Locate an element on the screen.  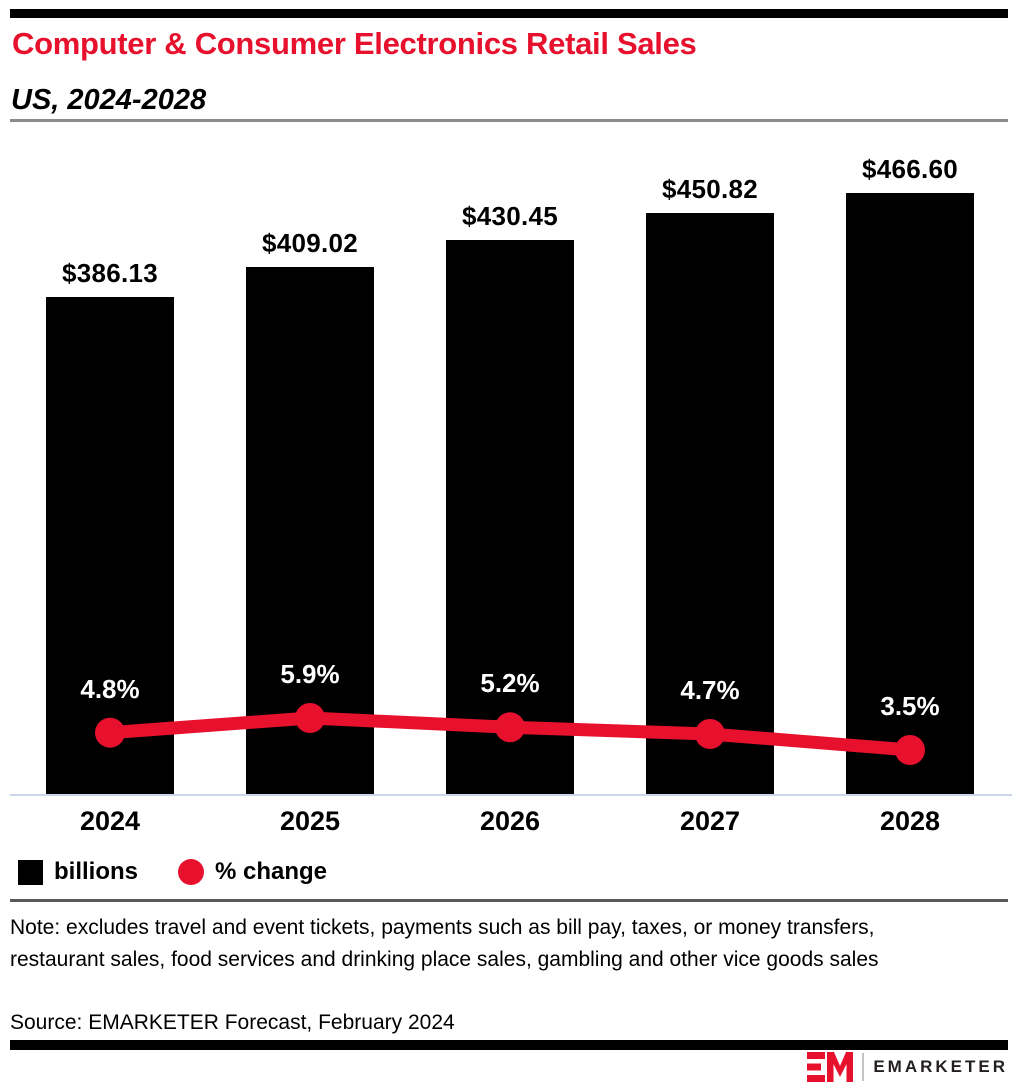
x-axis-label-2024: 2024 is located at coordinates (110, 821).